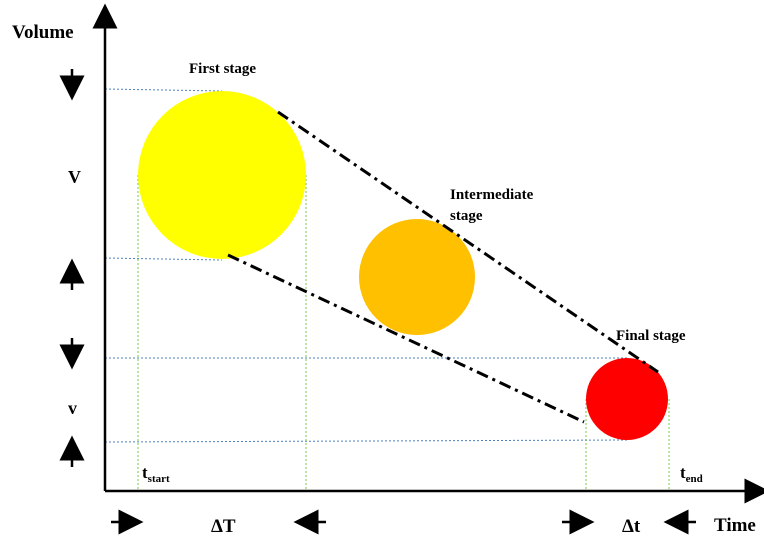 This screenshot has width=764, height=538. I want to click on t-start-base: t, so click(145, 472).